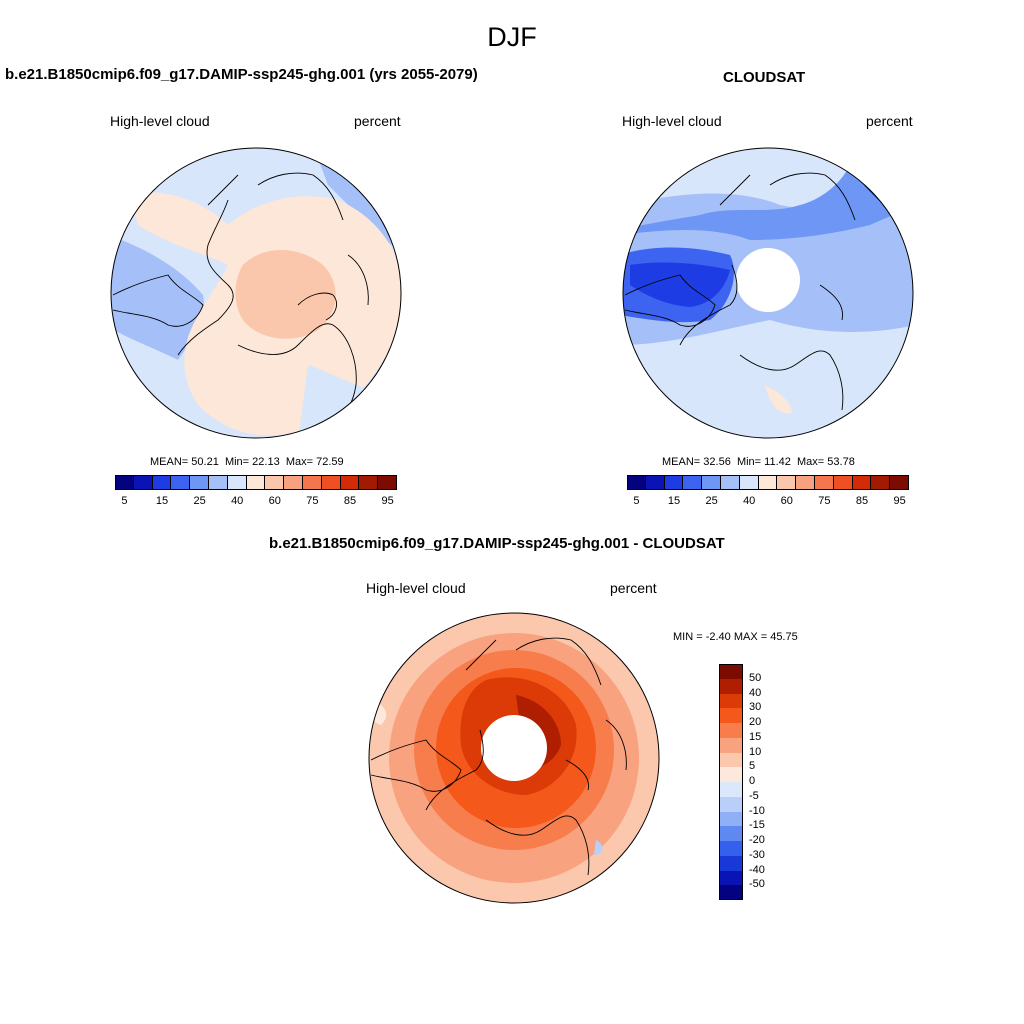 This screenshot has width=1024, height=1024. I want to click on colorbar-tick-label: 0, so click(752, 781).